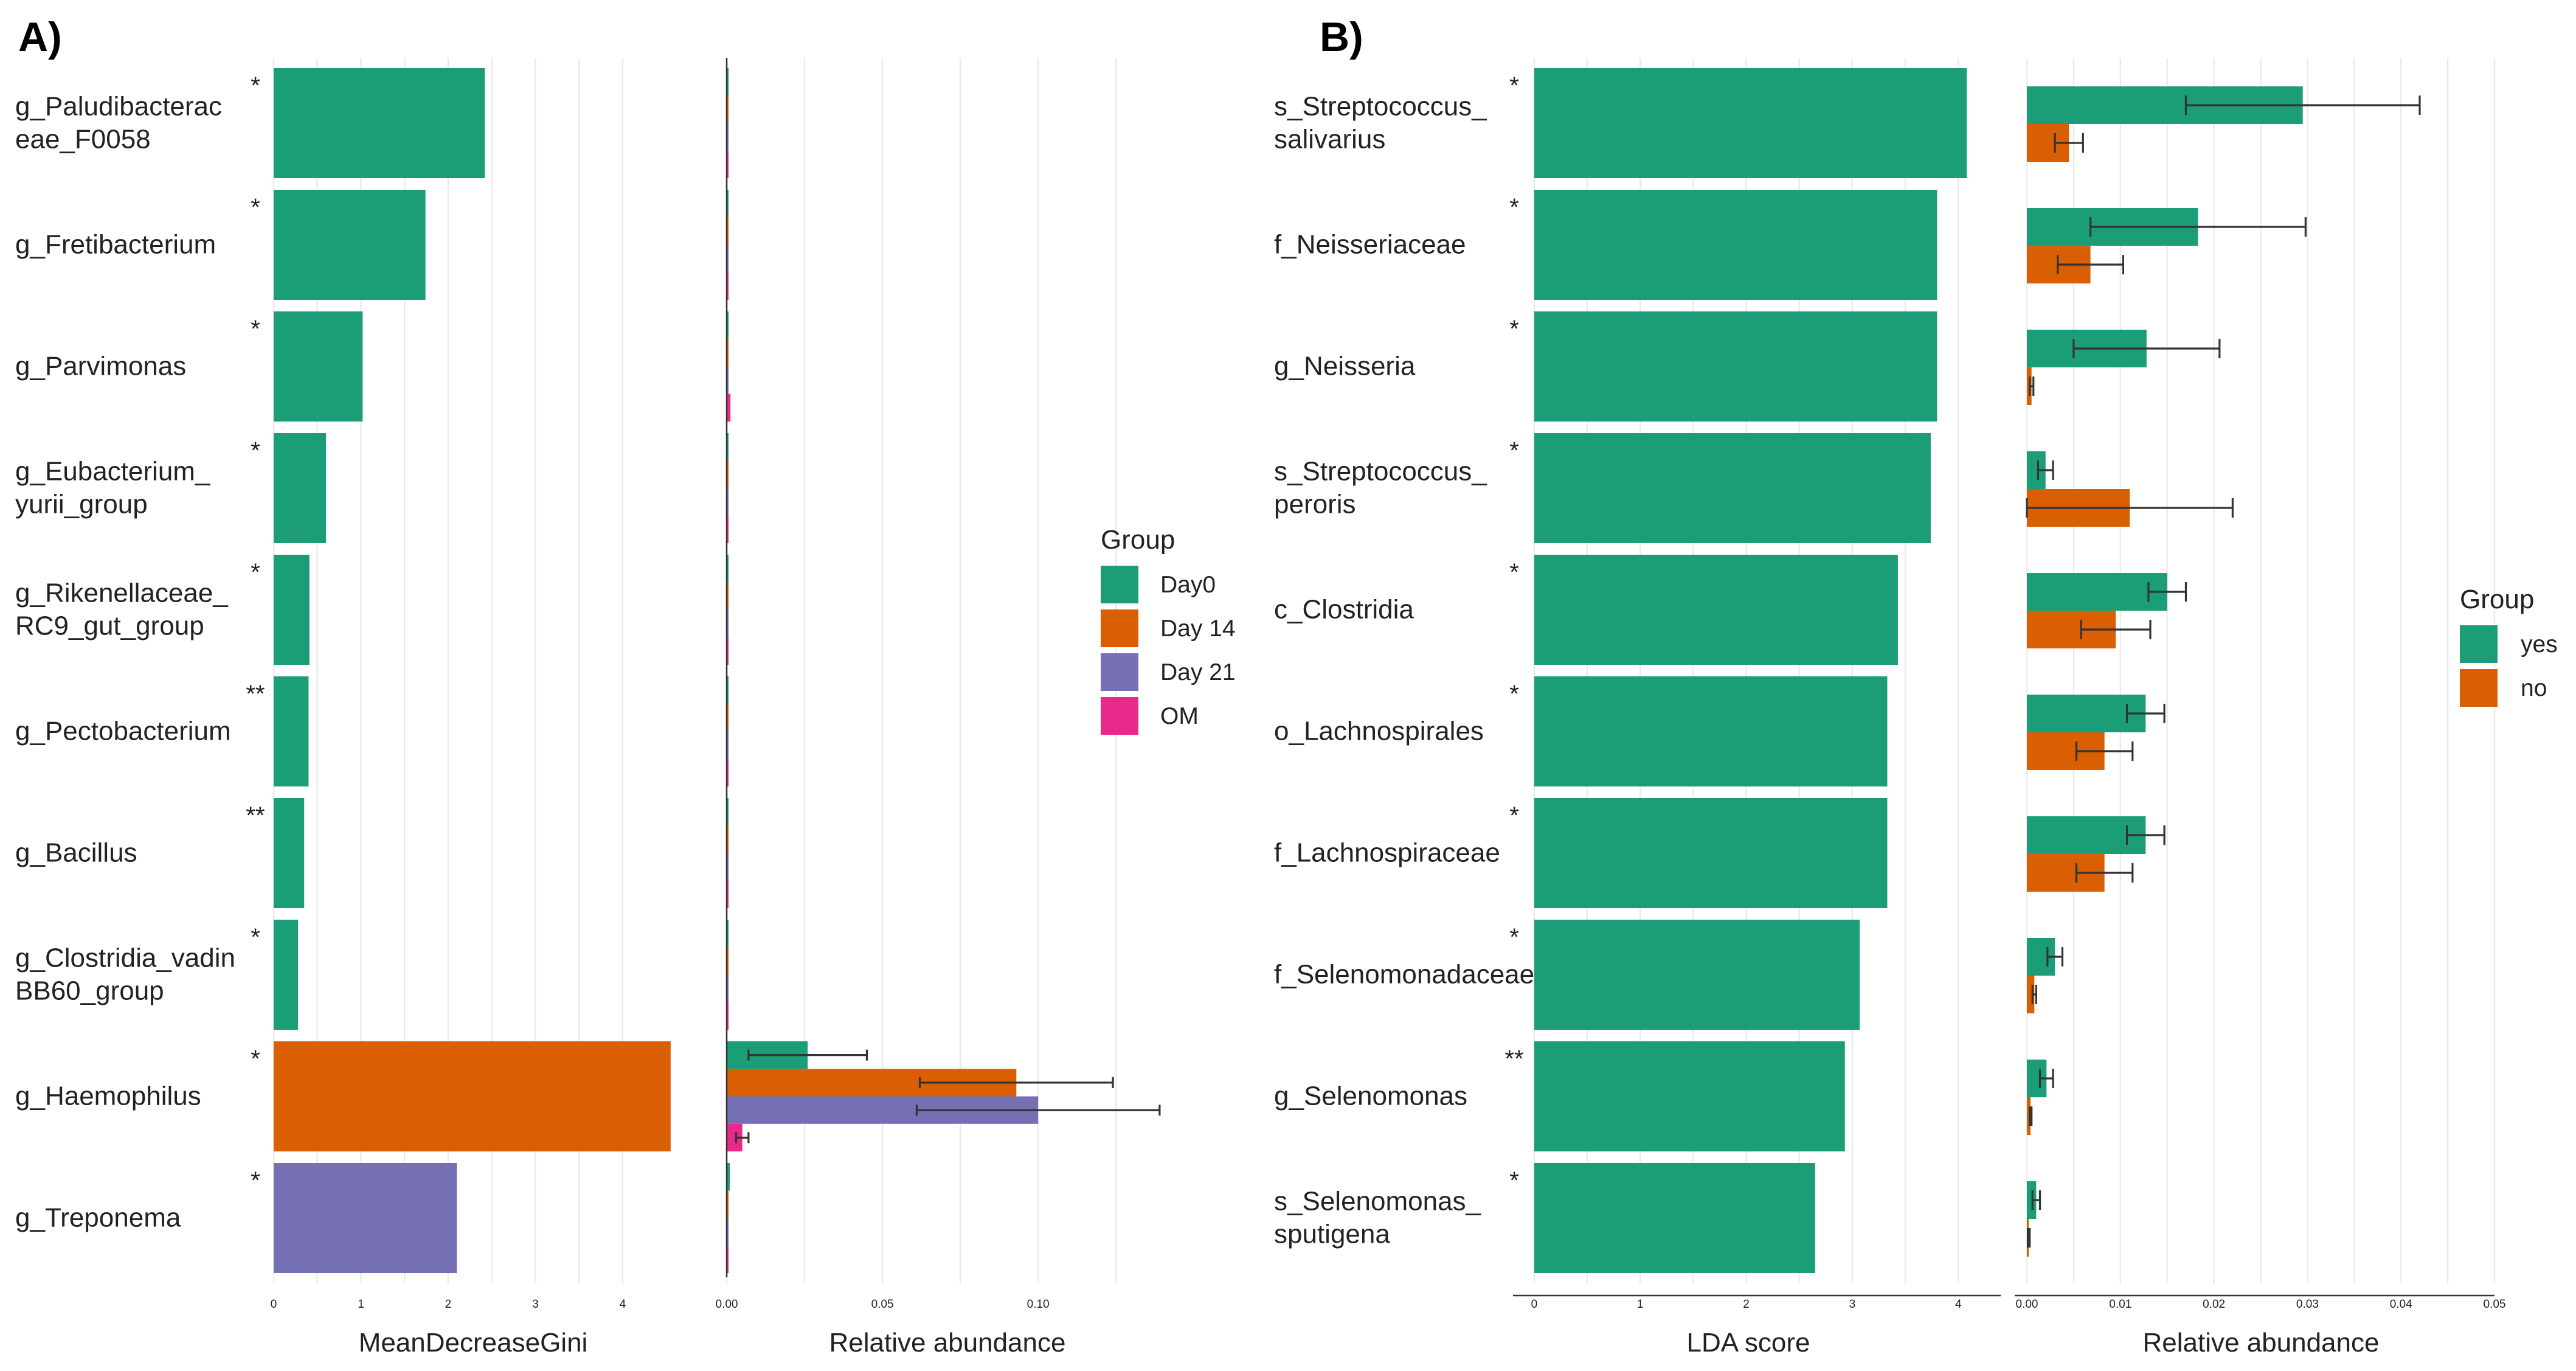 This screenshot has width=2576, height=1371. I want to click on panel-label-b: B), so click(1341, 37).